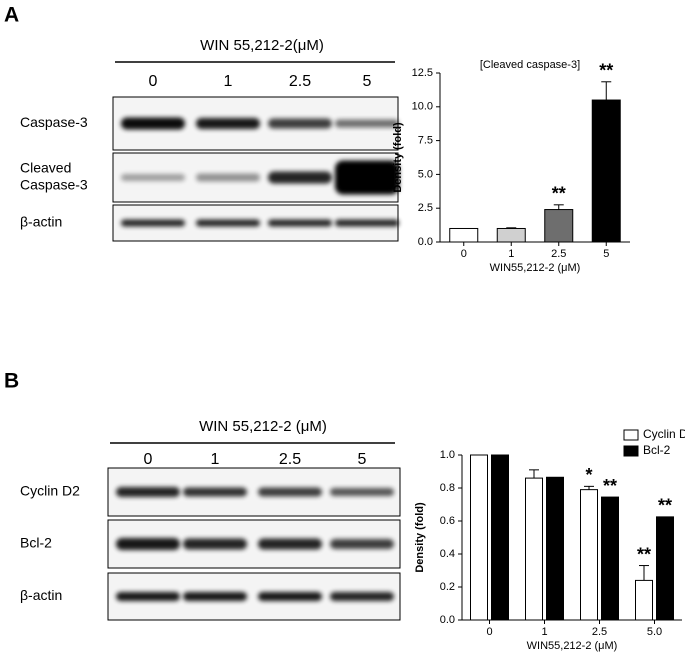 The width and height of the screenshot is (685, 656). I want to click on y-tick-label: 0.8, so click(447, 488).